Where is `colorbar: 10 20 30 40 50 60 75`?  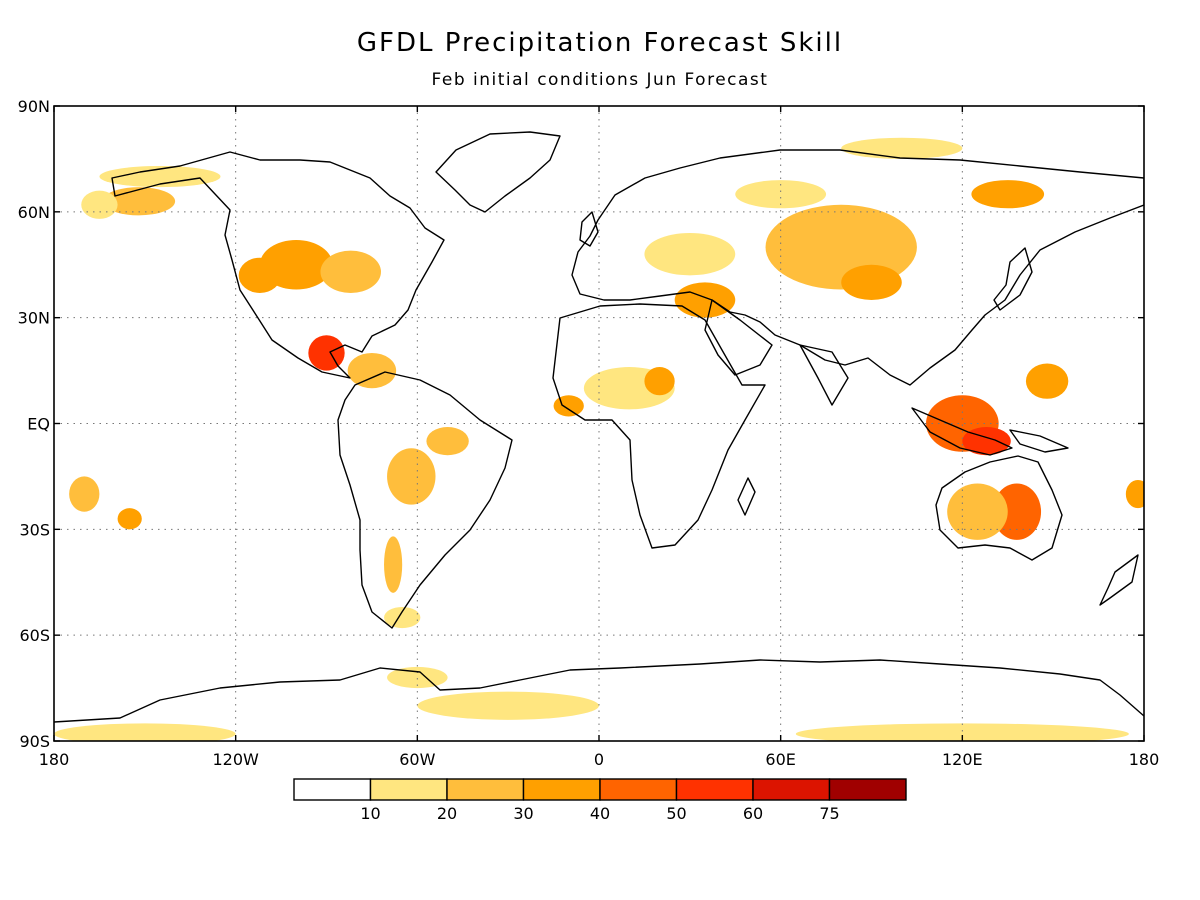
colorbar: 10 20 30 40 50 60 75 is located at coordinates (600, 800).